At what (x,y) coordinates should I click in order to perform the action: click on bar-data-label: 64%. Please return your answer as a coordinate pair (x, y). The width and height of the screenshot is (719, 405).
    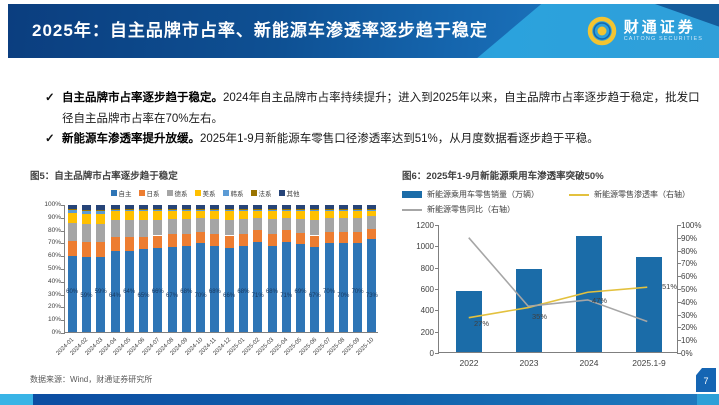
    Looking at the image, I should click on (129, 292).